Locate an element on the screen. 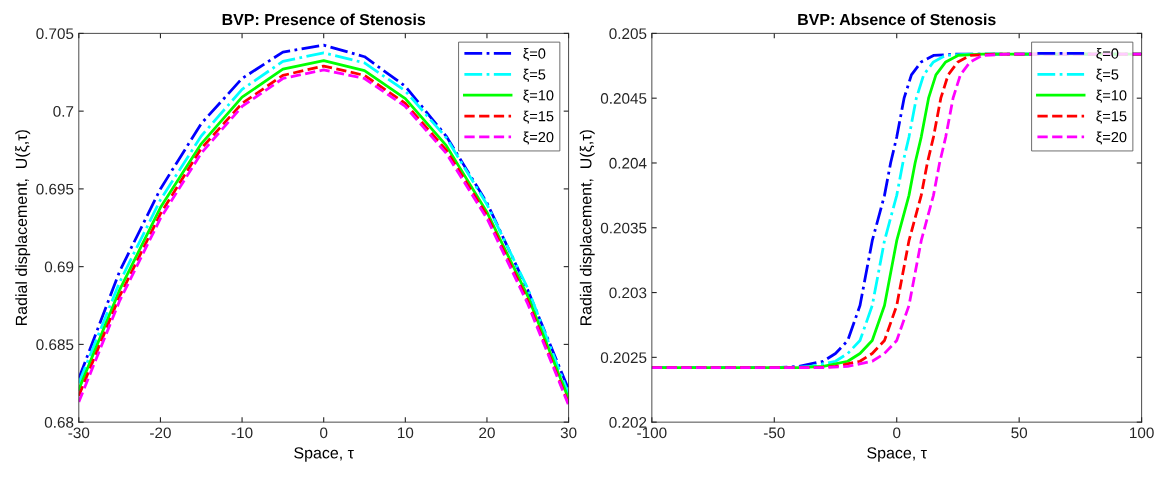 Image resolution: width=1159 pixels, height=477 pixels. y-tick-label: 0.685 is located at coordinates (55, 345).